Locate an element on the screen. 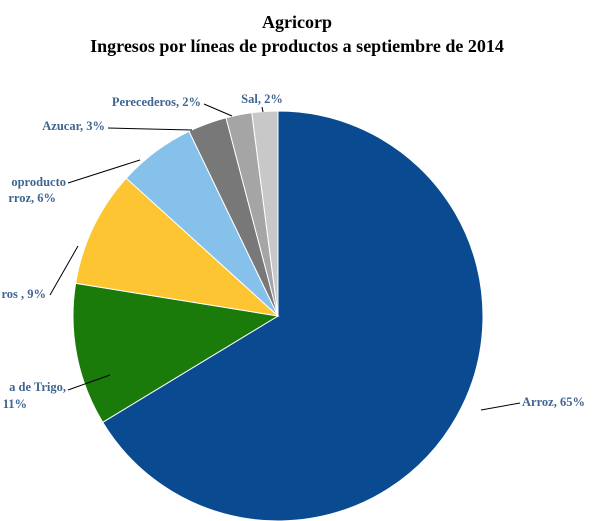 The width and height of the screenshot is (594, 521). data-label: ros , 9% is located at coordinates (23, 294).